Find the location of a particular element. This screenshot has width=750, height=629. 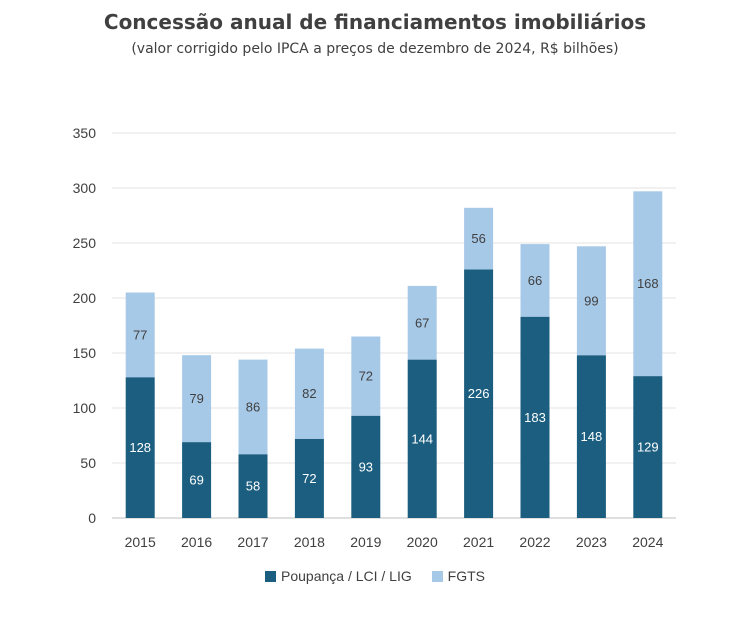

data-label: 99 is located at coordinates (591, 300).